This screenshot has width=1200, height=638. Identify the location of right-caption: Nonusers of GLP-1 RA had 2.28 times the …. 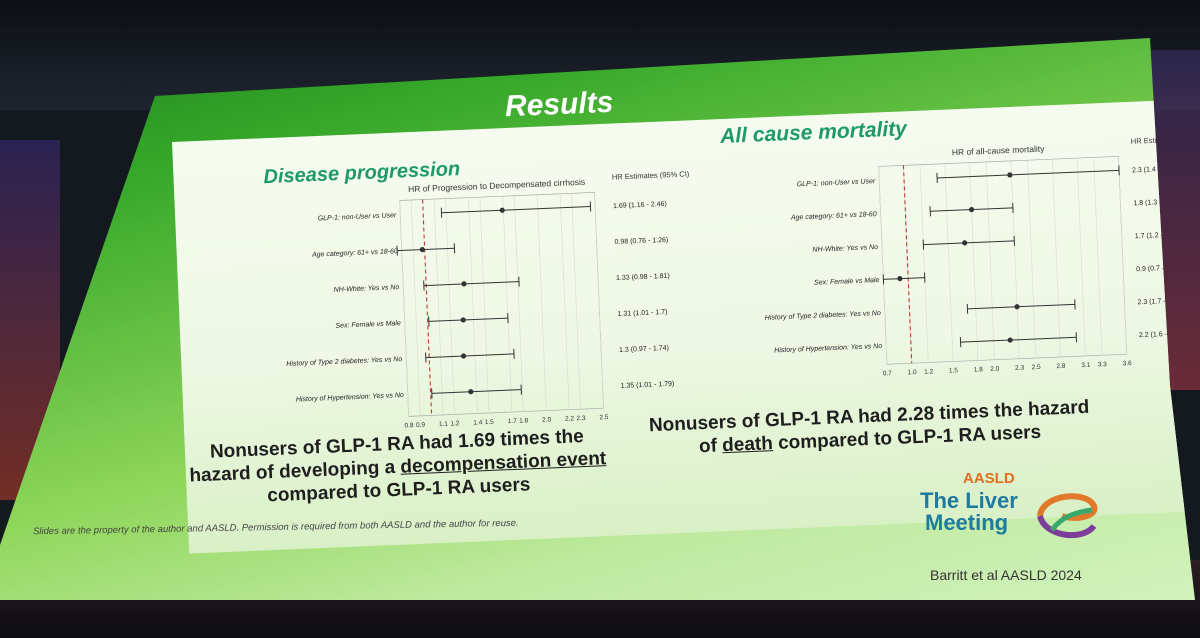
(869, 427).